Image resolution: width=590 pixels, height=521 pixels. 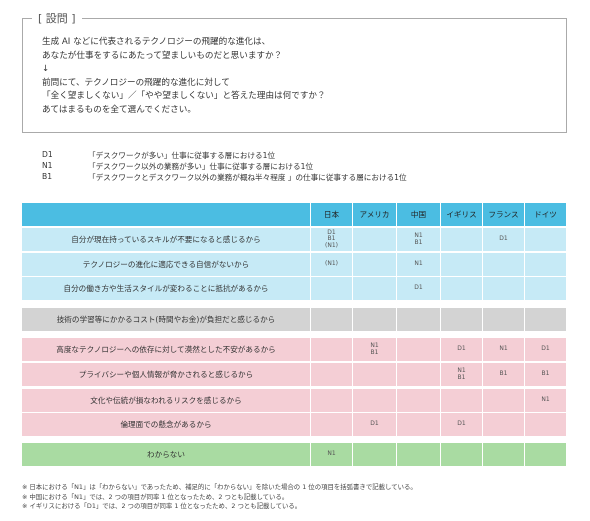 I want to click on row-label: わからない, so click(x=166, y=454).